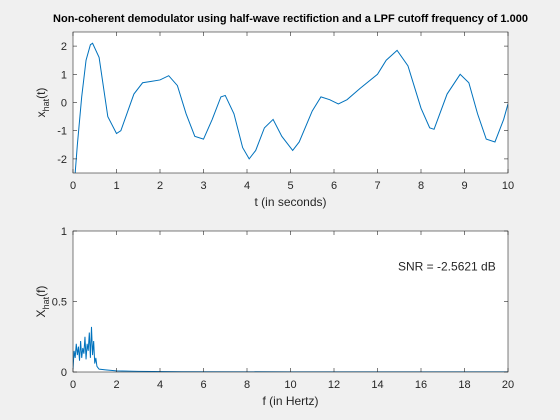 The image size is (560, 420). What do you see at coordinates (377, 186) in the screenshot?
I see `x-tick-label: 7` at bounding box center [377, 186].